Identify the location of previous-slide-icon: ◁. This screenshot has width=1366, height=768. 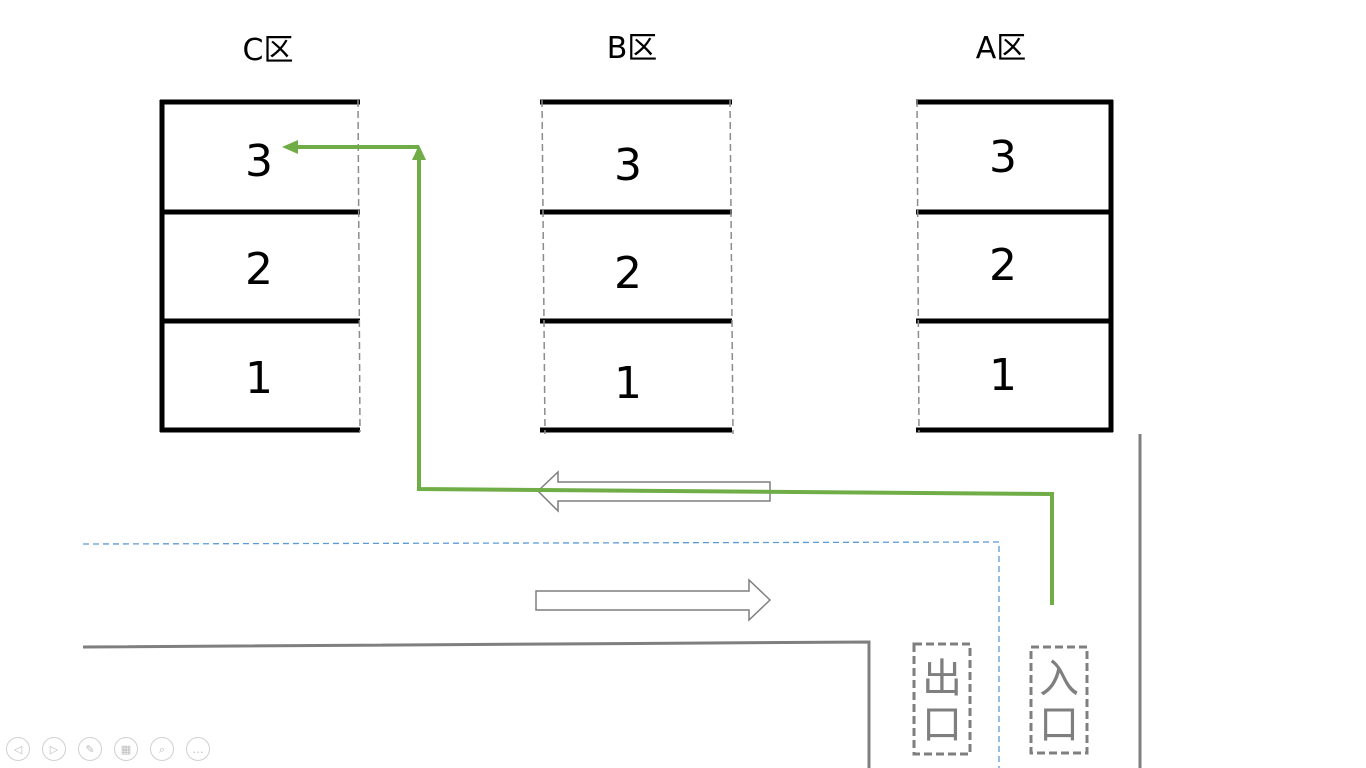
(18, 749).